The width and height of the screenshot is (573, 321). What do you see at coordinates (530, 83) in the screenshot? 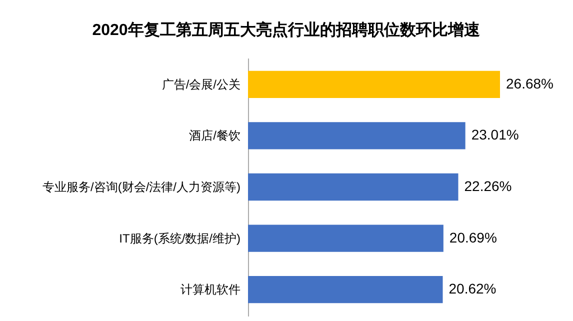
I see `data-label: 26.68%` at bounding box center [530, 83].